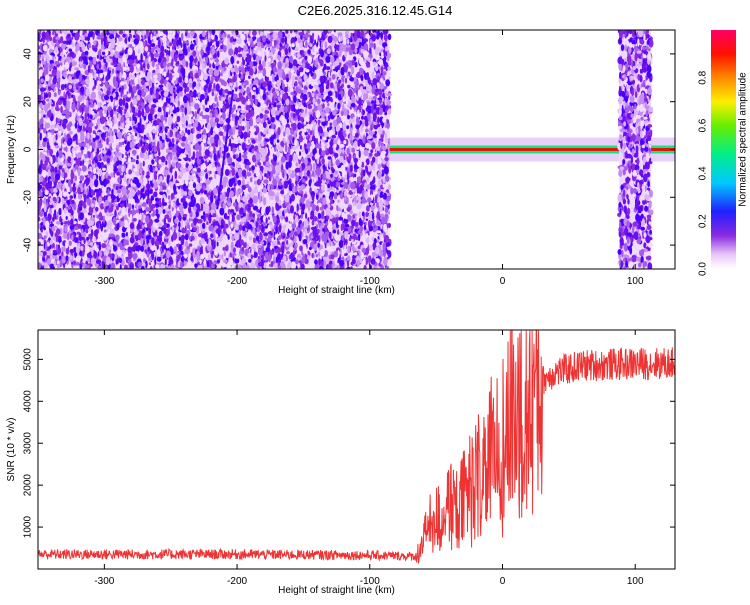 This screenshot has width=750, height=605. What do you see at coordinates (375, 10) in the screenshot?
I see `page-title: C2E6.2025.316.12.45.G14` at bounding box center [375, 10].